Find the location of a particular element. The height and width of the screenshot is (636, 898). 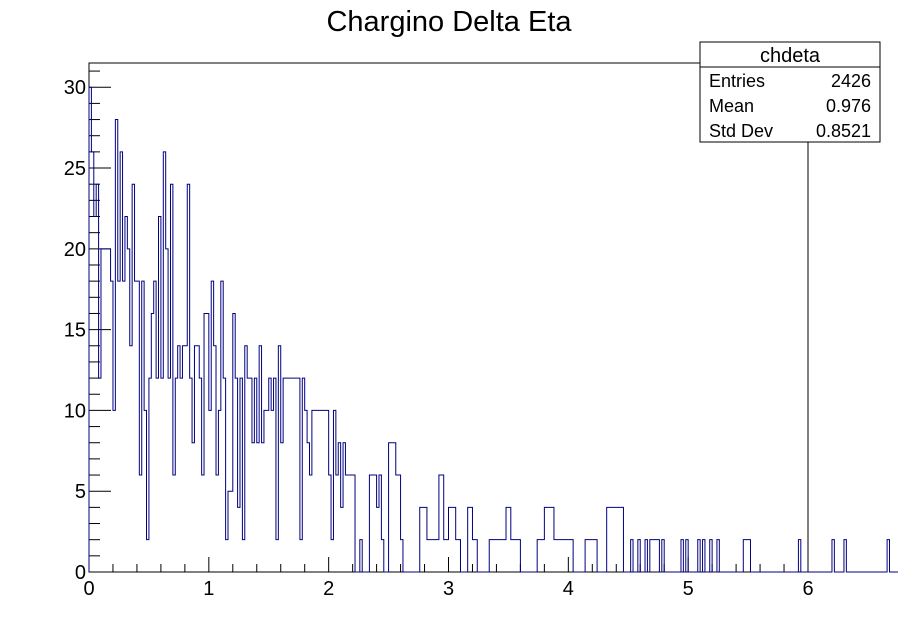

stats-mean-value: 0.976 is located at coordinates (848, 106).